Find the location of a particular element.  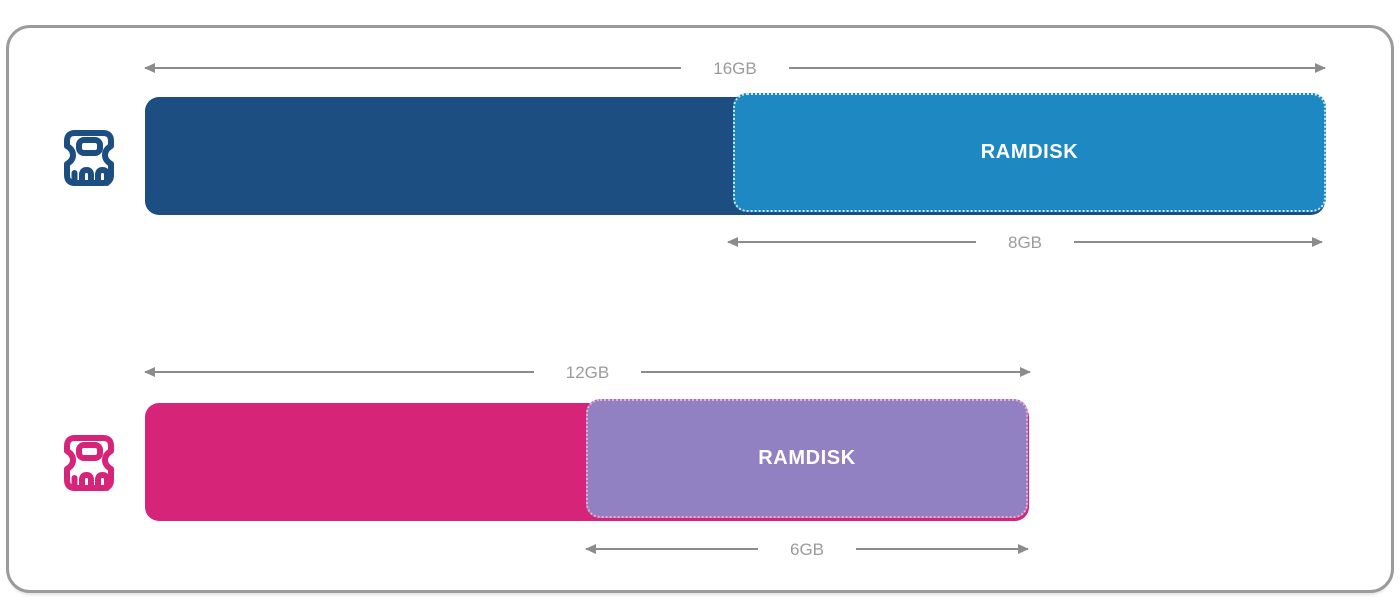

ramdisk-box-8gb: RAMDISK is located at coordinates (1029, 152).